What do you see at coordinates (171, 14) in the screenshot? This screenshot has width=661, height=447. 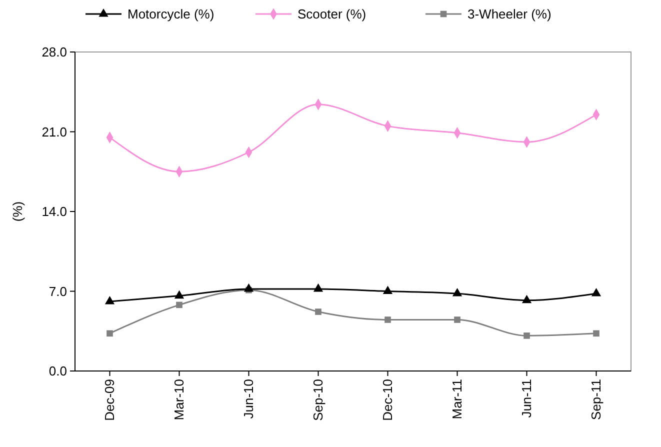 I see `legend-label: Motorcycle (%)` at bounding box center [171, 14].